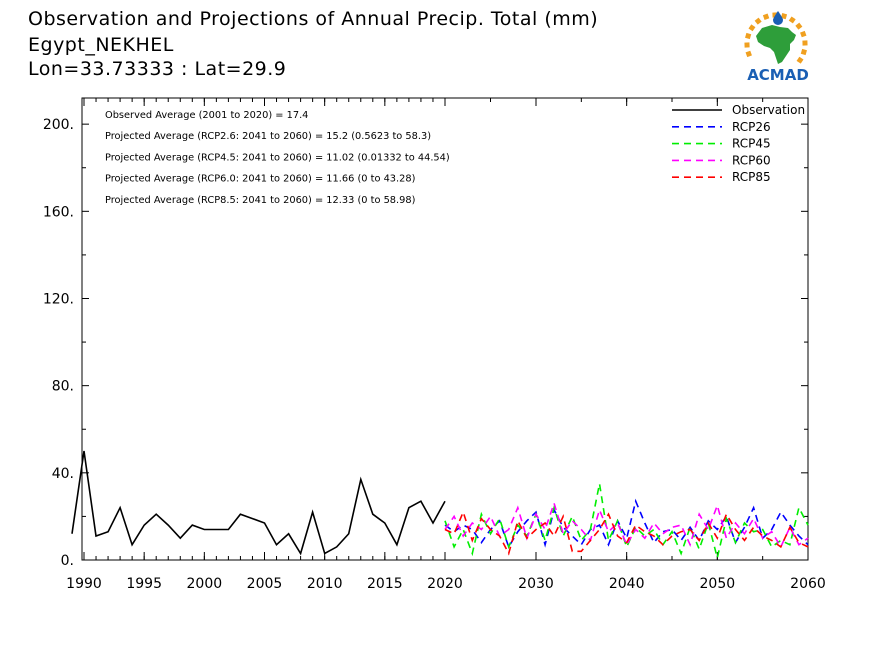 Image resolution: width=879 pixels, height=659 pixels. What do you see at coordinates (265, 584) in the screenshot?
I see `x-tick-label: 2005` at bounding box center [265, 584].